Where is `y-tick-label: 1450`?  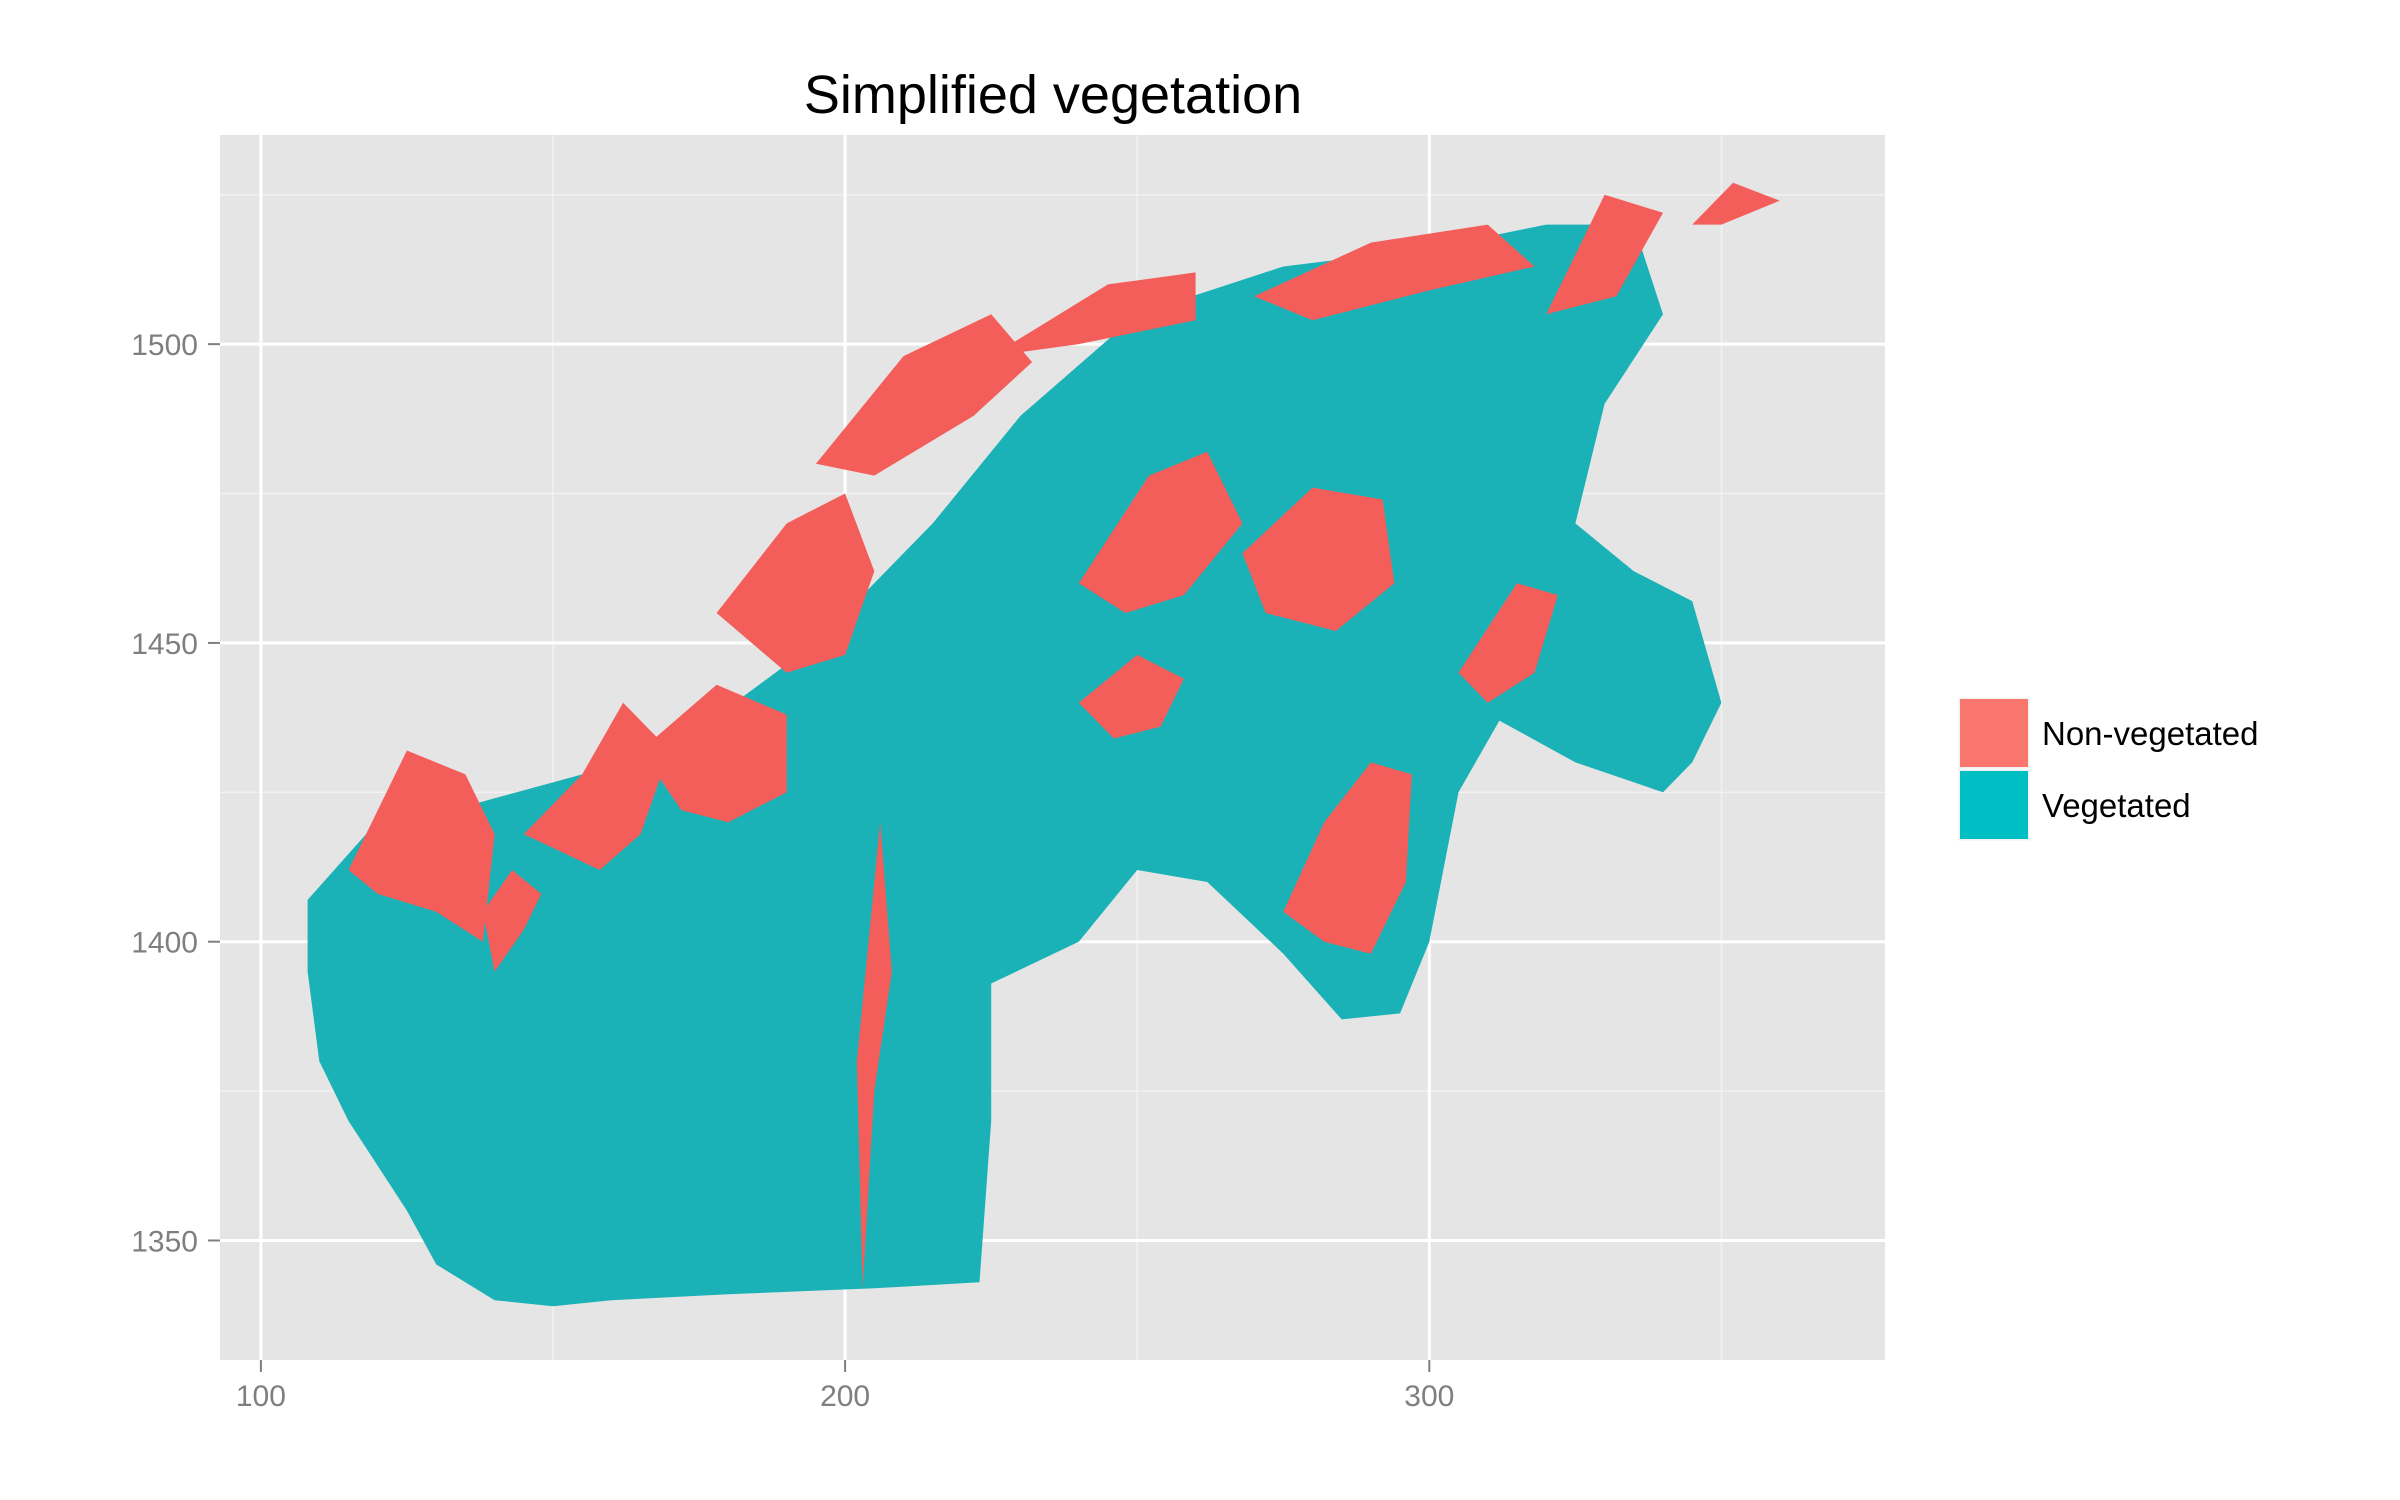 y-tick-label: 1450 is located at coordinates (164, 644).